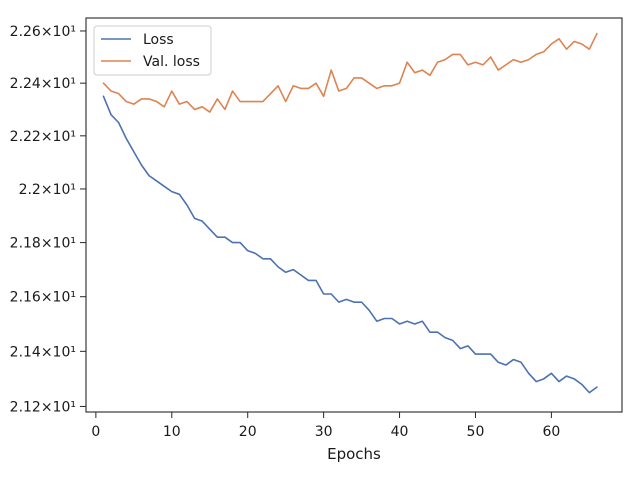 The image size is (640, 480). Describe the element at coordinates (43, 84) in the screenshot. I see `y-tick-label: 2.24×10¹` at that location.